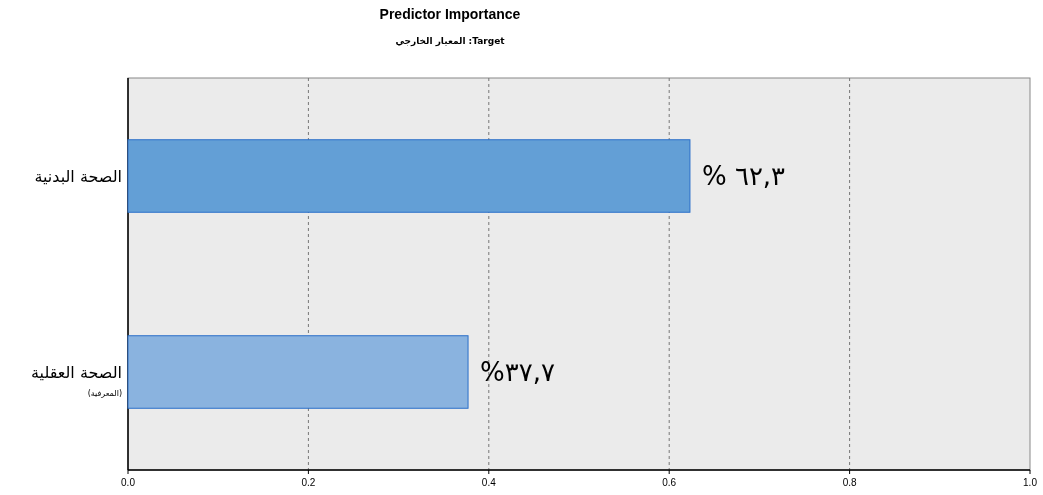 Image resolution: width=1043 pixels, height=495 pixels. I want to click on data-label: ٦٢,٣ %, so click(743, 176).